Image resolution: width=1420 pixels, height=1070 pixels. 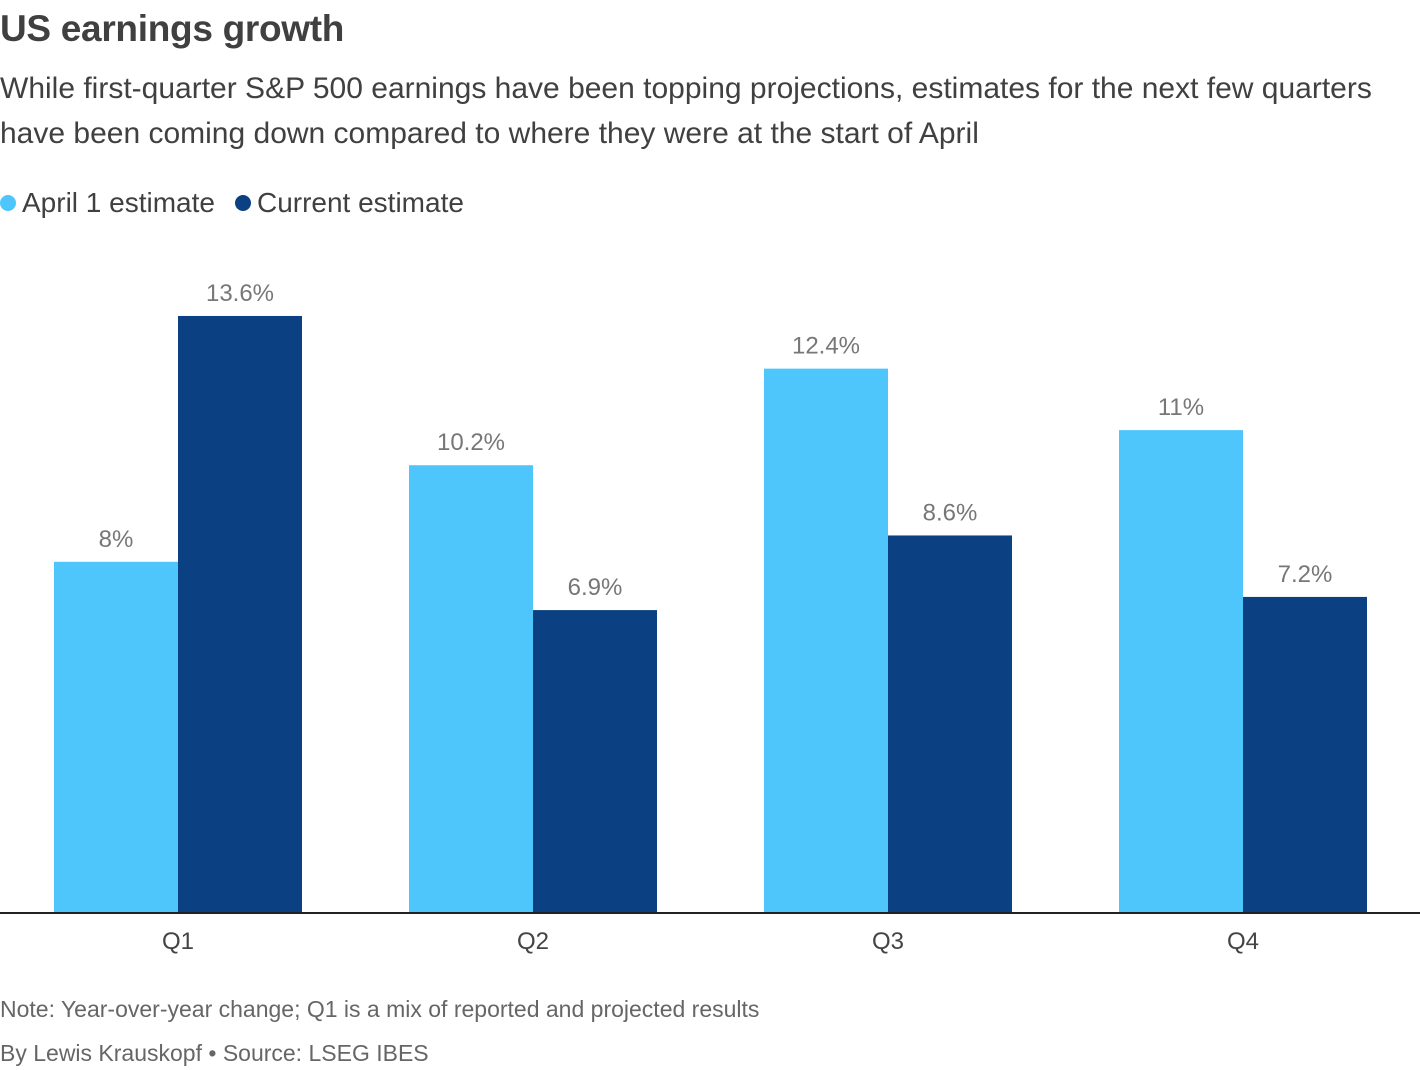 I want to click on chart-credit: By Lewis Krauskopf • Source: LSEG IBES, so click(x=214, y=1053).